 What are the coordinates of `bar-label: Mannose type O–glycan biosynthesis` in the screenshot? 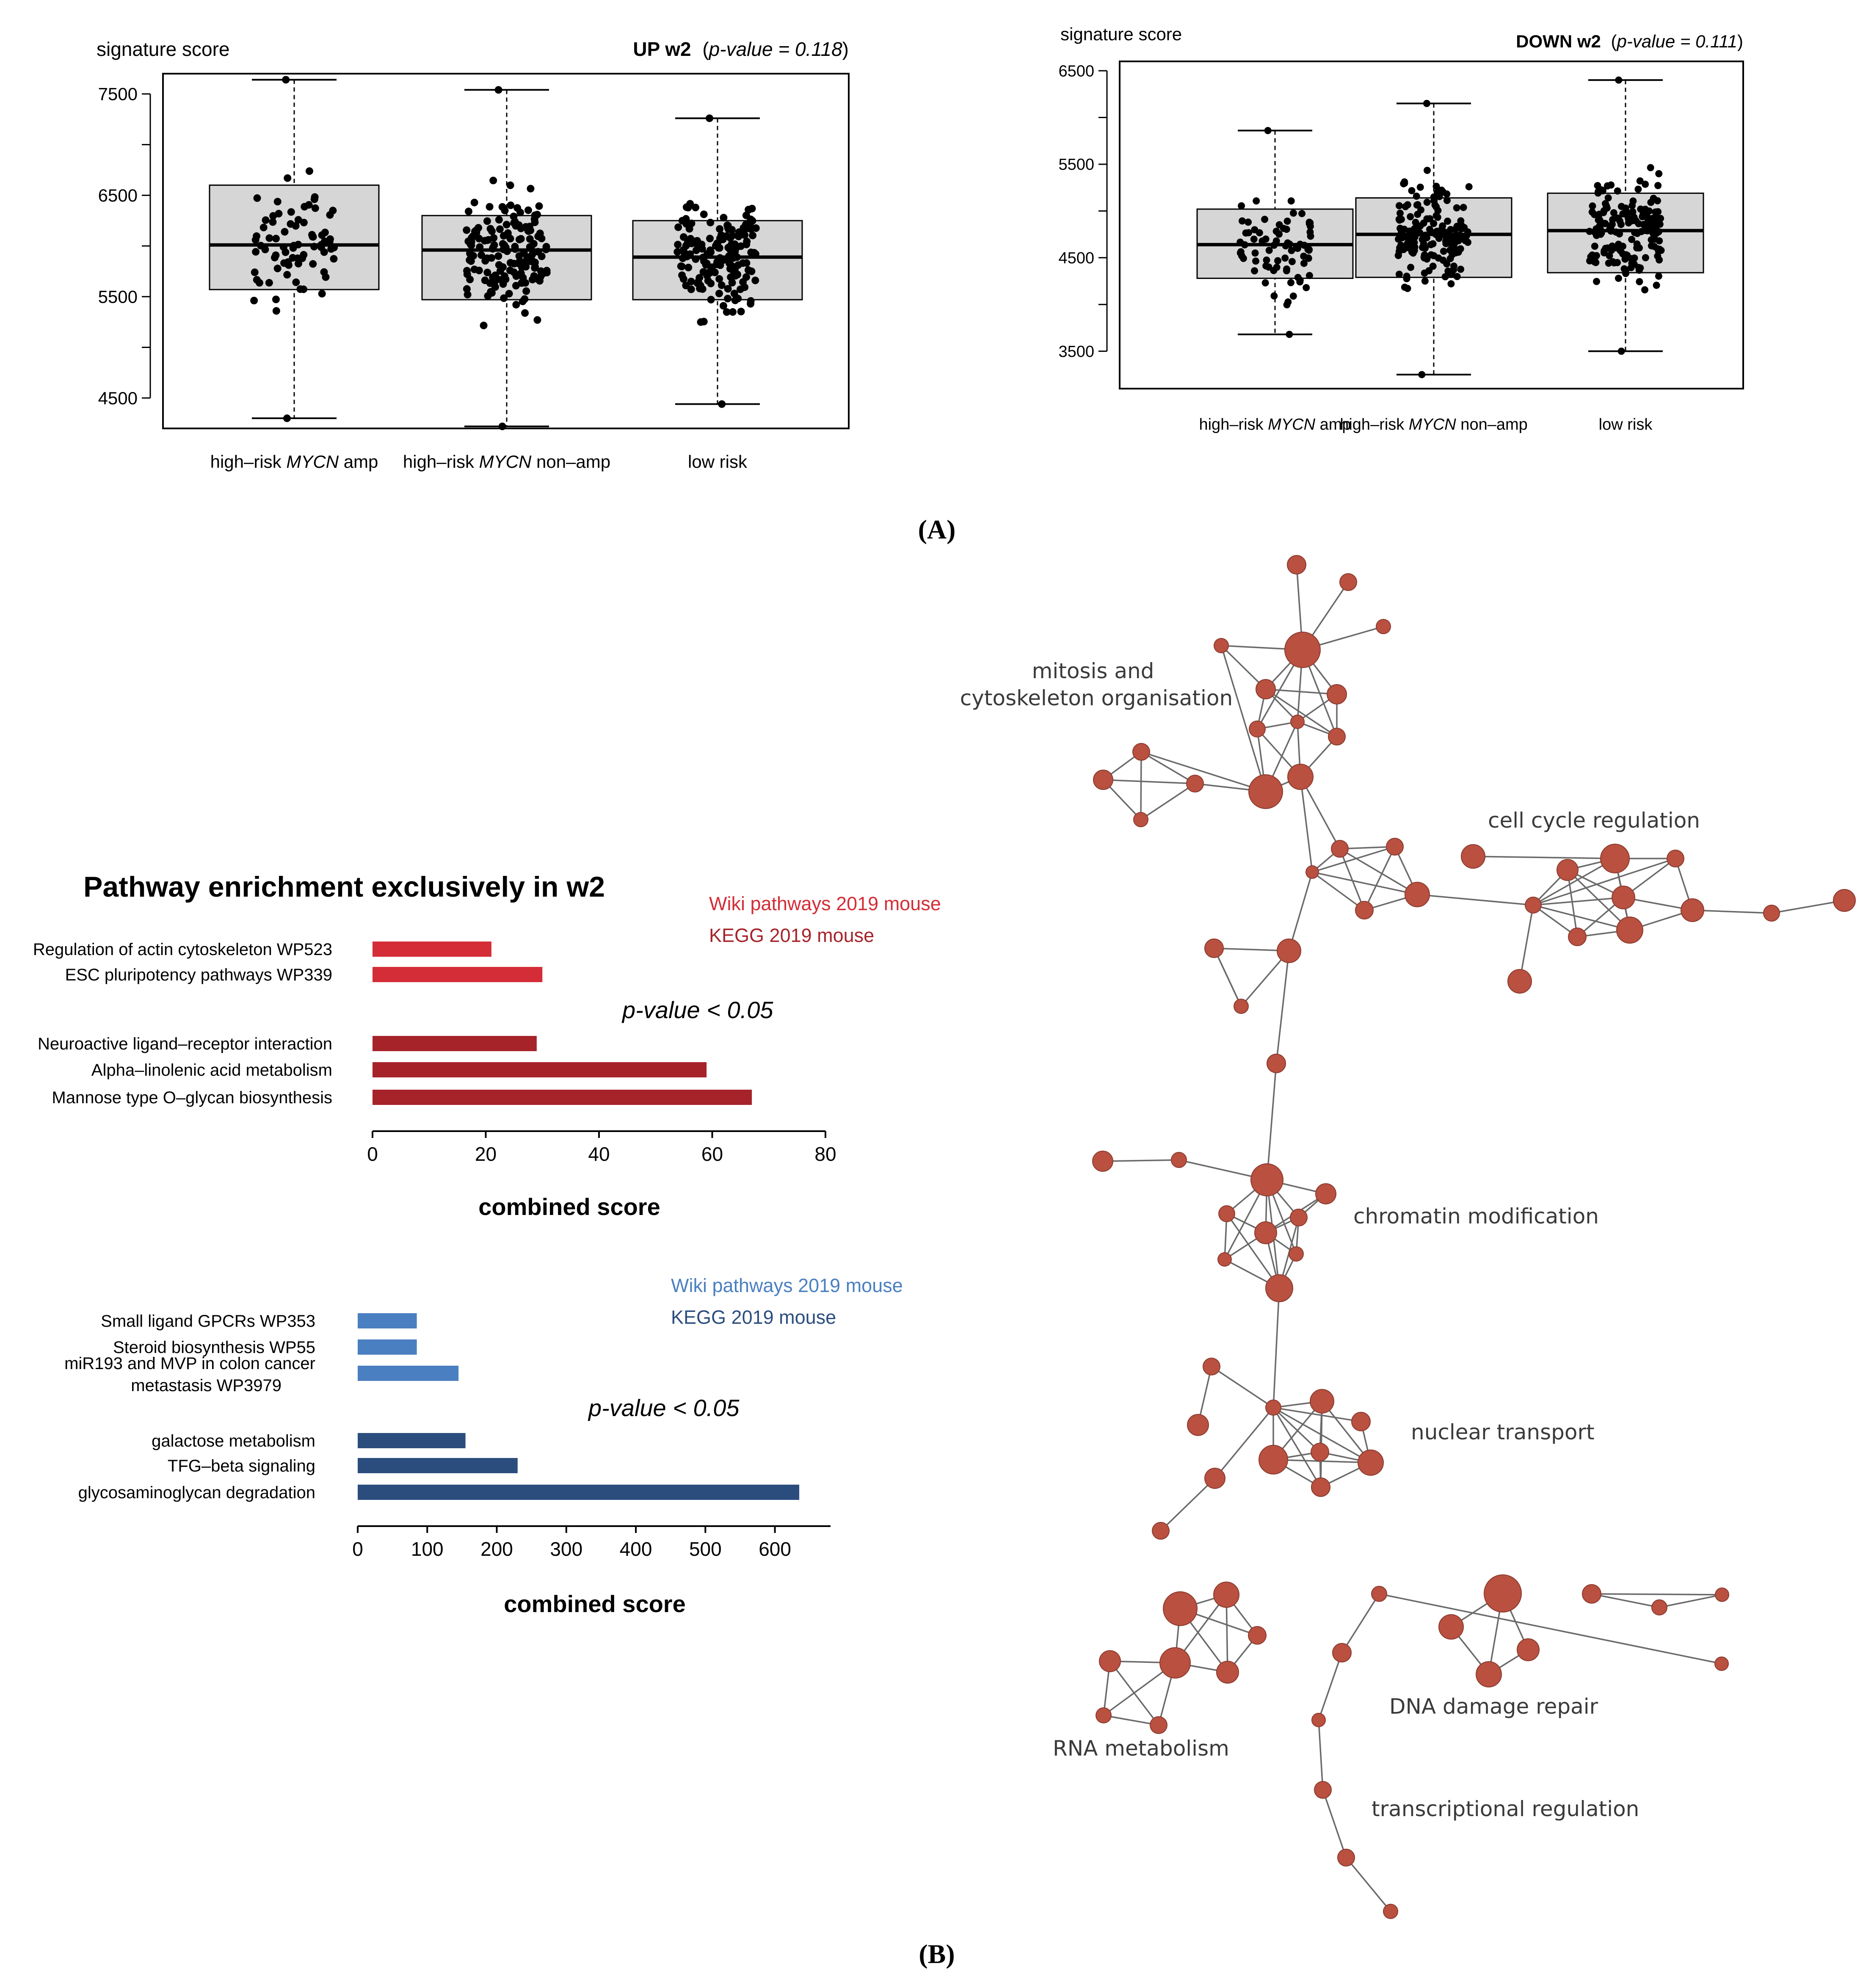 It's located at (192, 1098).